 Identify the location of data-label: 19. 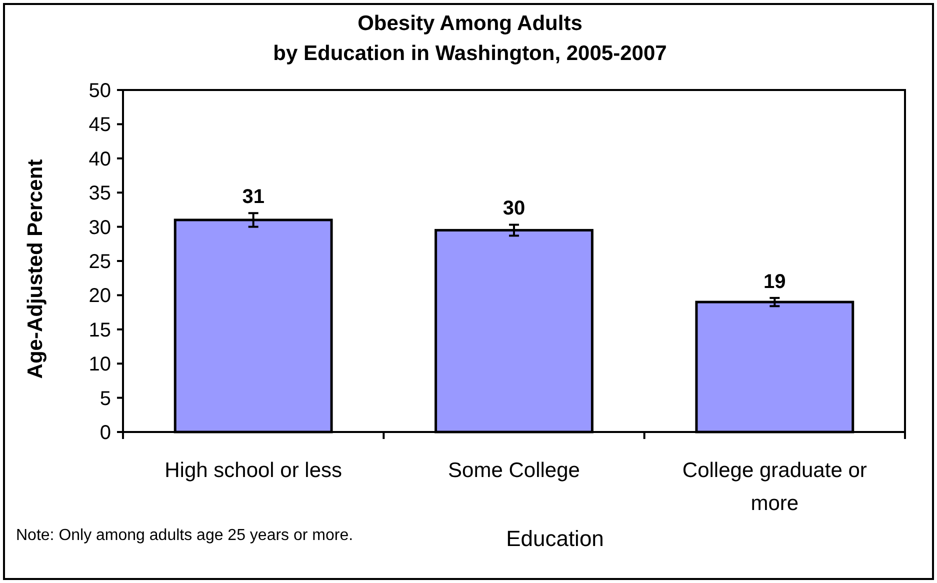
(775, 281).